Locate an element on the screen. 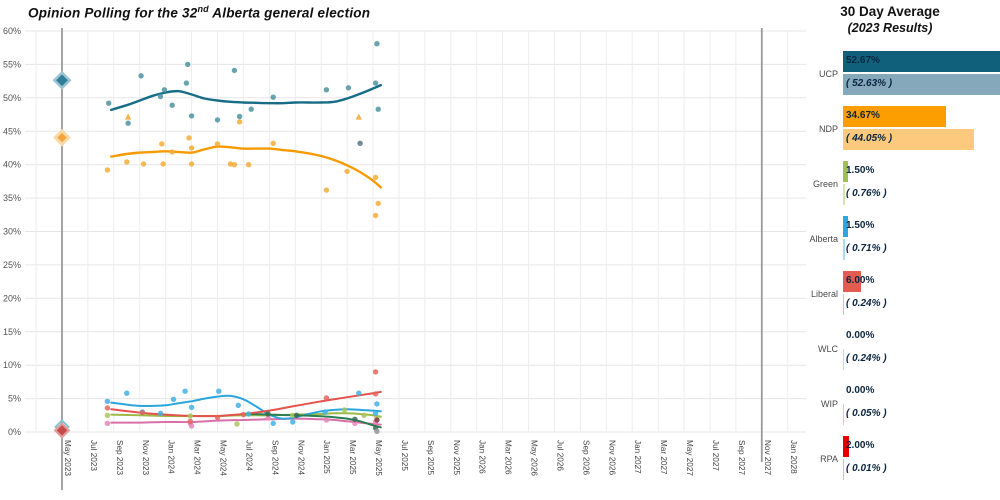  svg-text: May 2025 is located at coordinates (378, 458).